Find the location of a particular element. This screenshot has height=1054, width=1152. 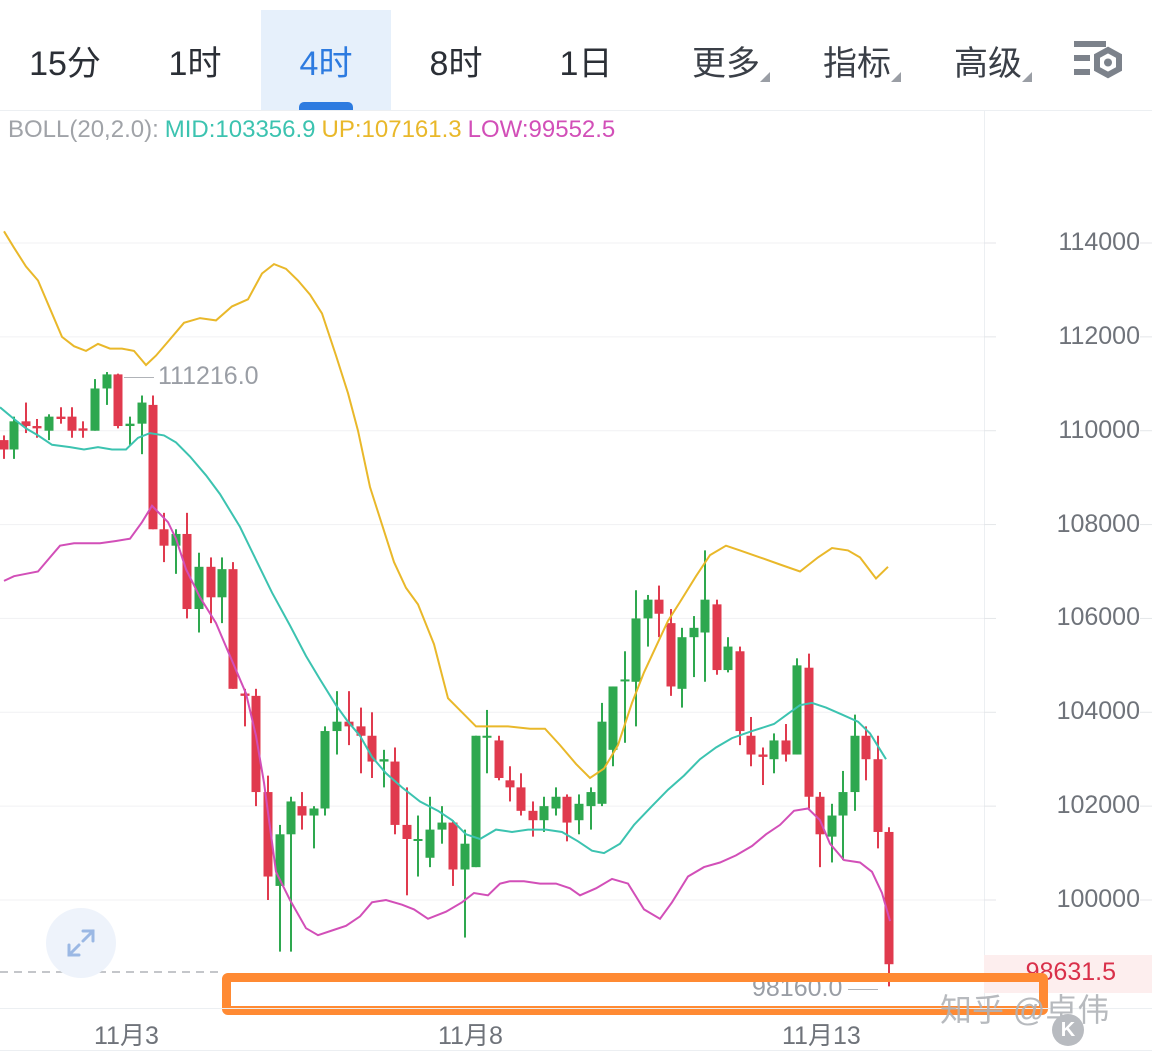

tab-1d: 1日 is located at coordinates (586, 60).